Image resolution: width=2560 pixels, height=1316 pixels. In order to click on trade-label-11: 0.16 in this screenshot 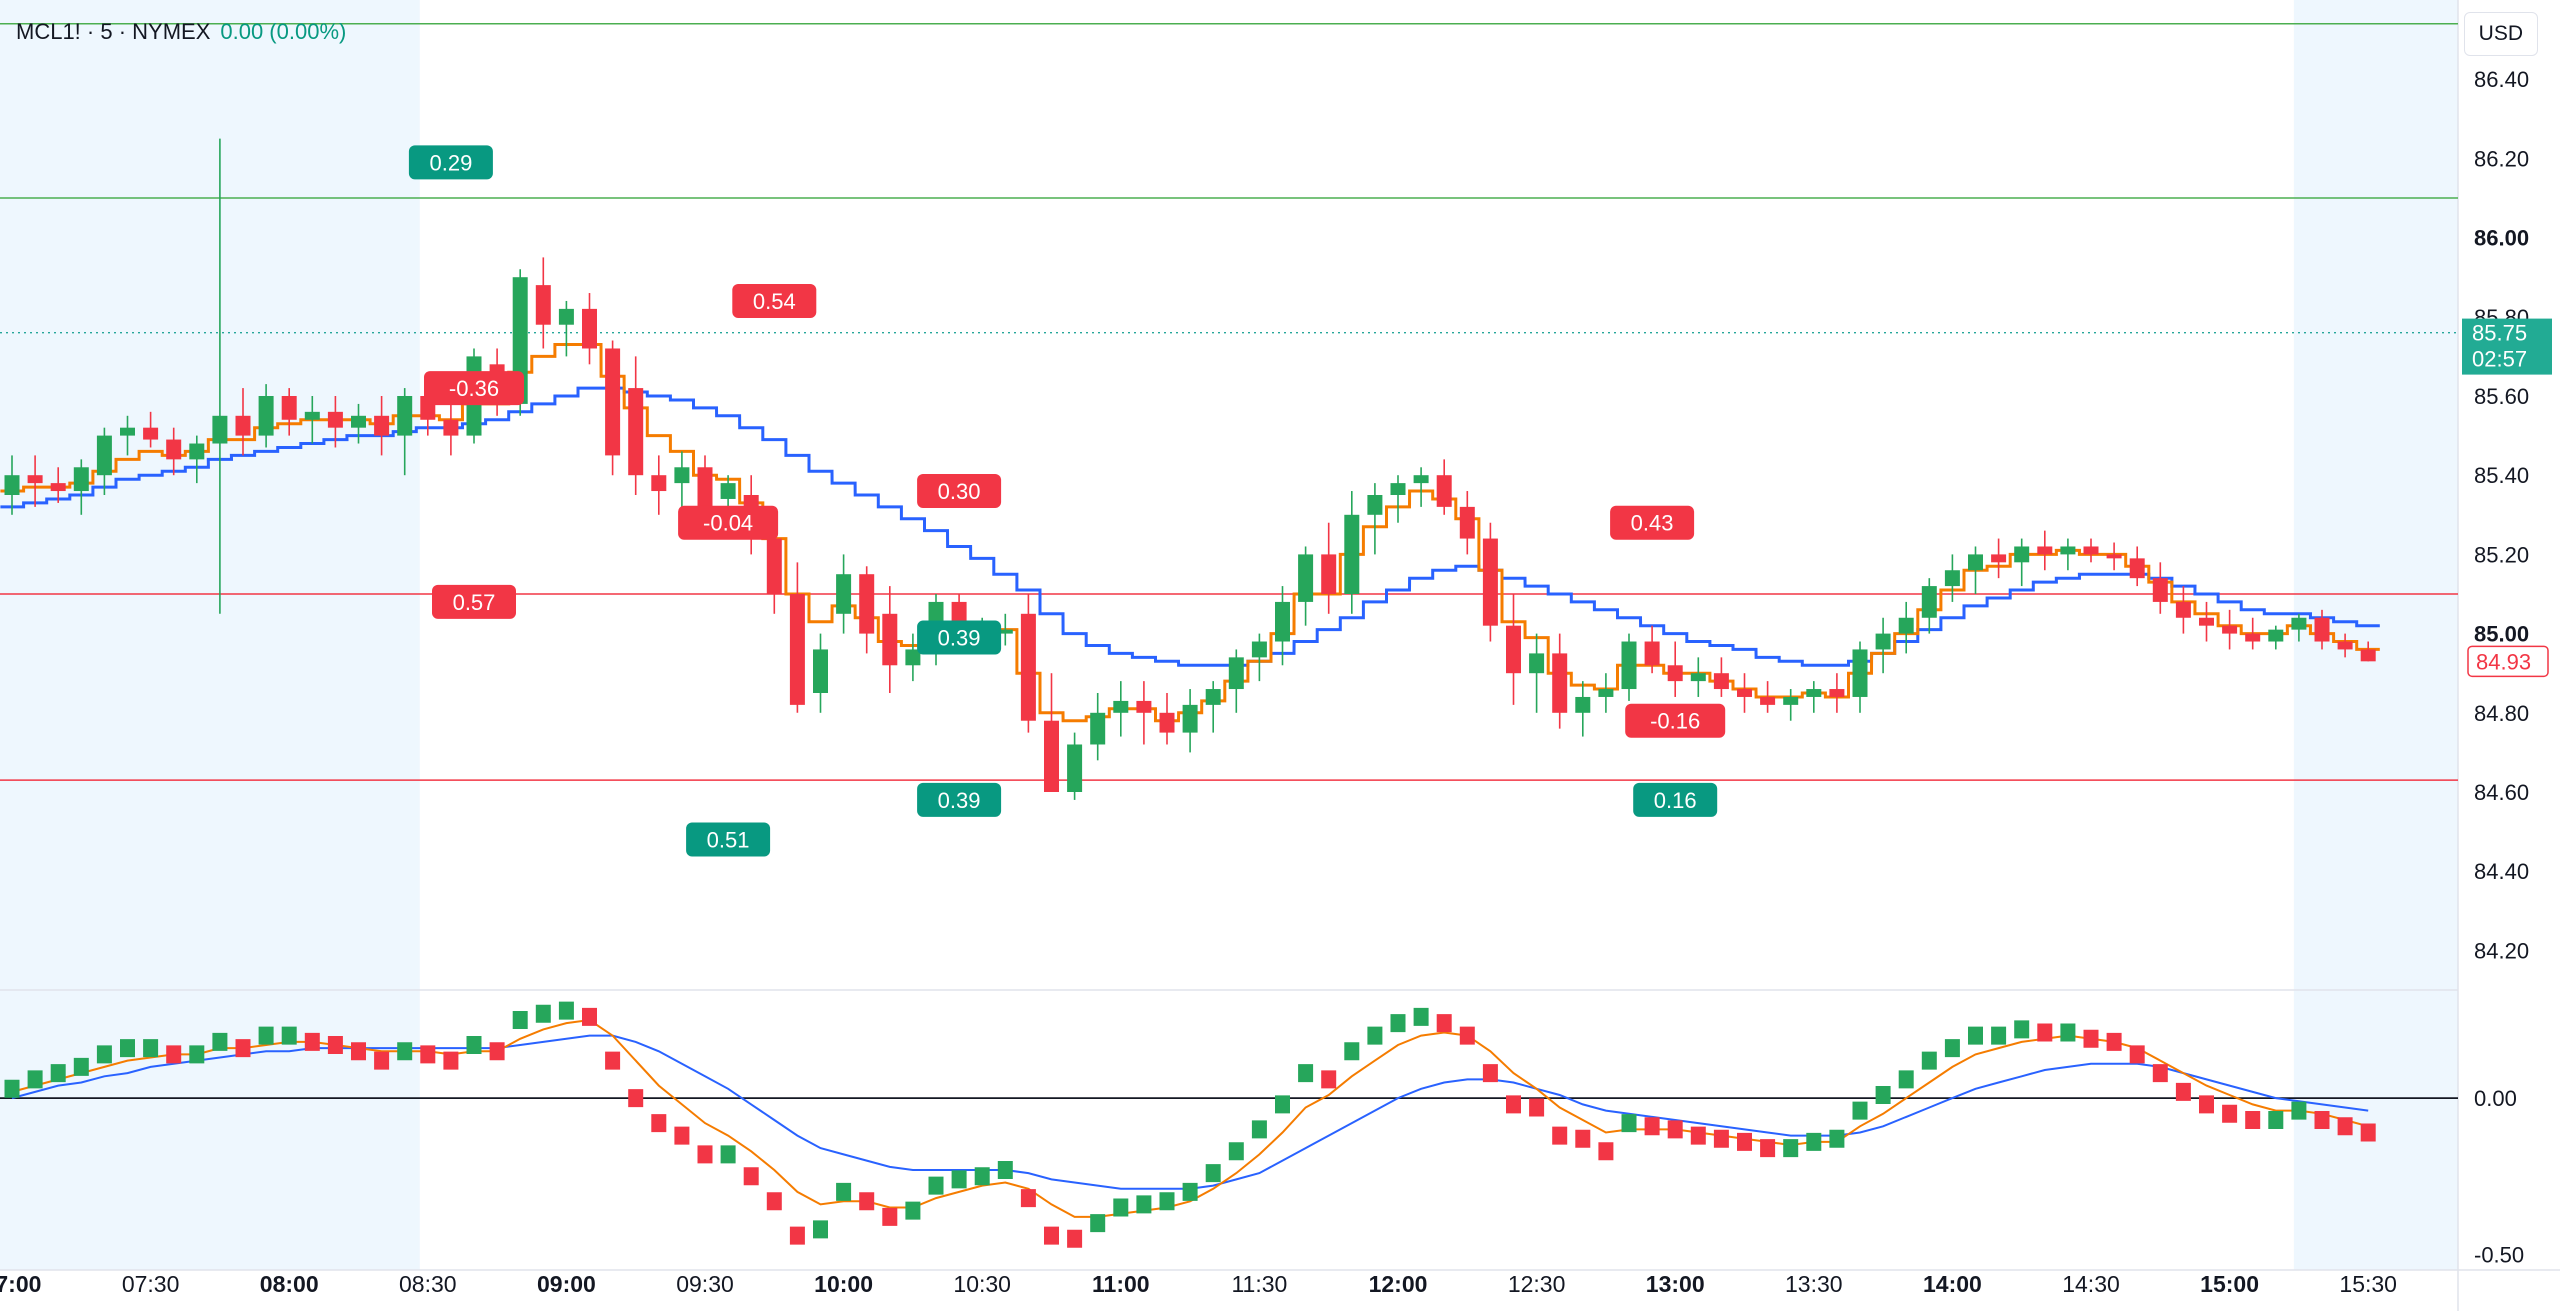, I will do `click(1675, 799)`.